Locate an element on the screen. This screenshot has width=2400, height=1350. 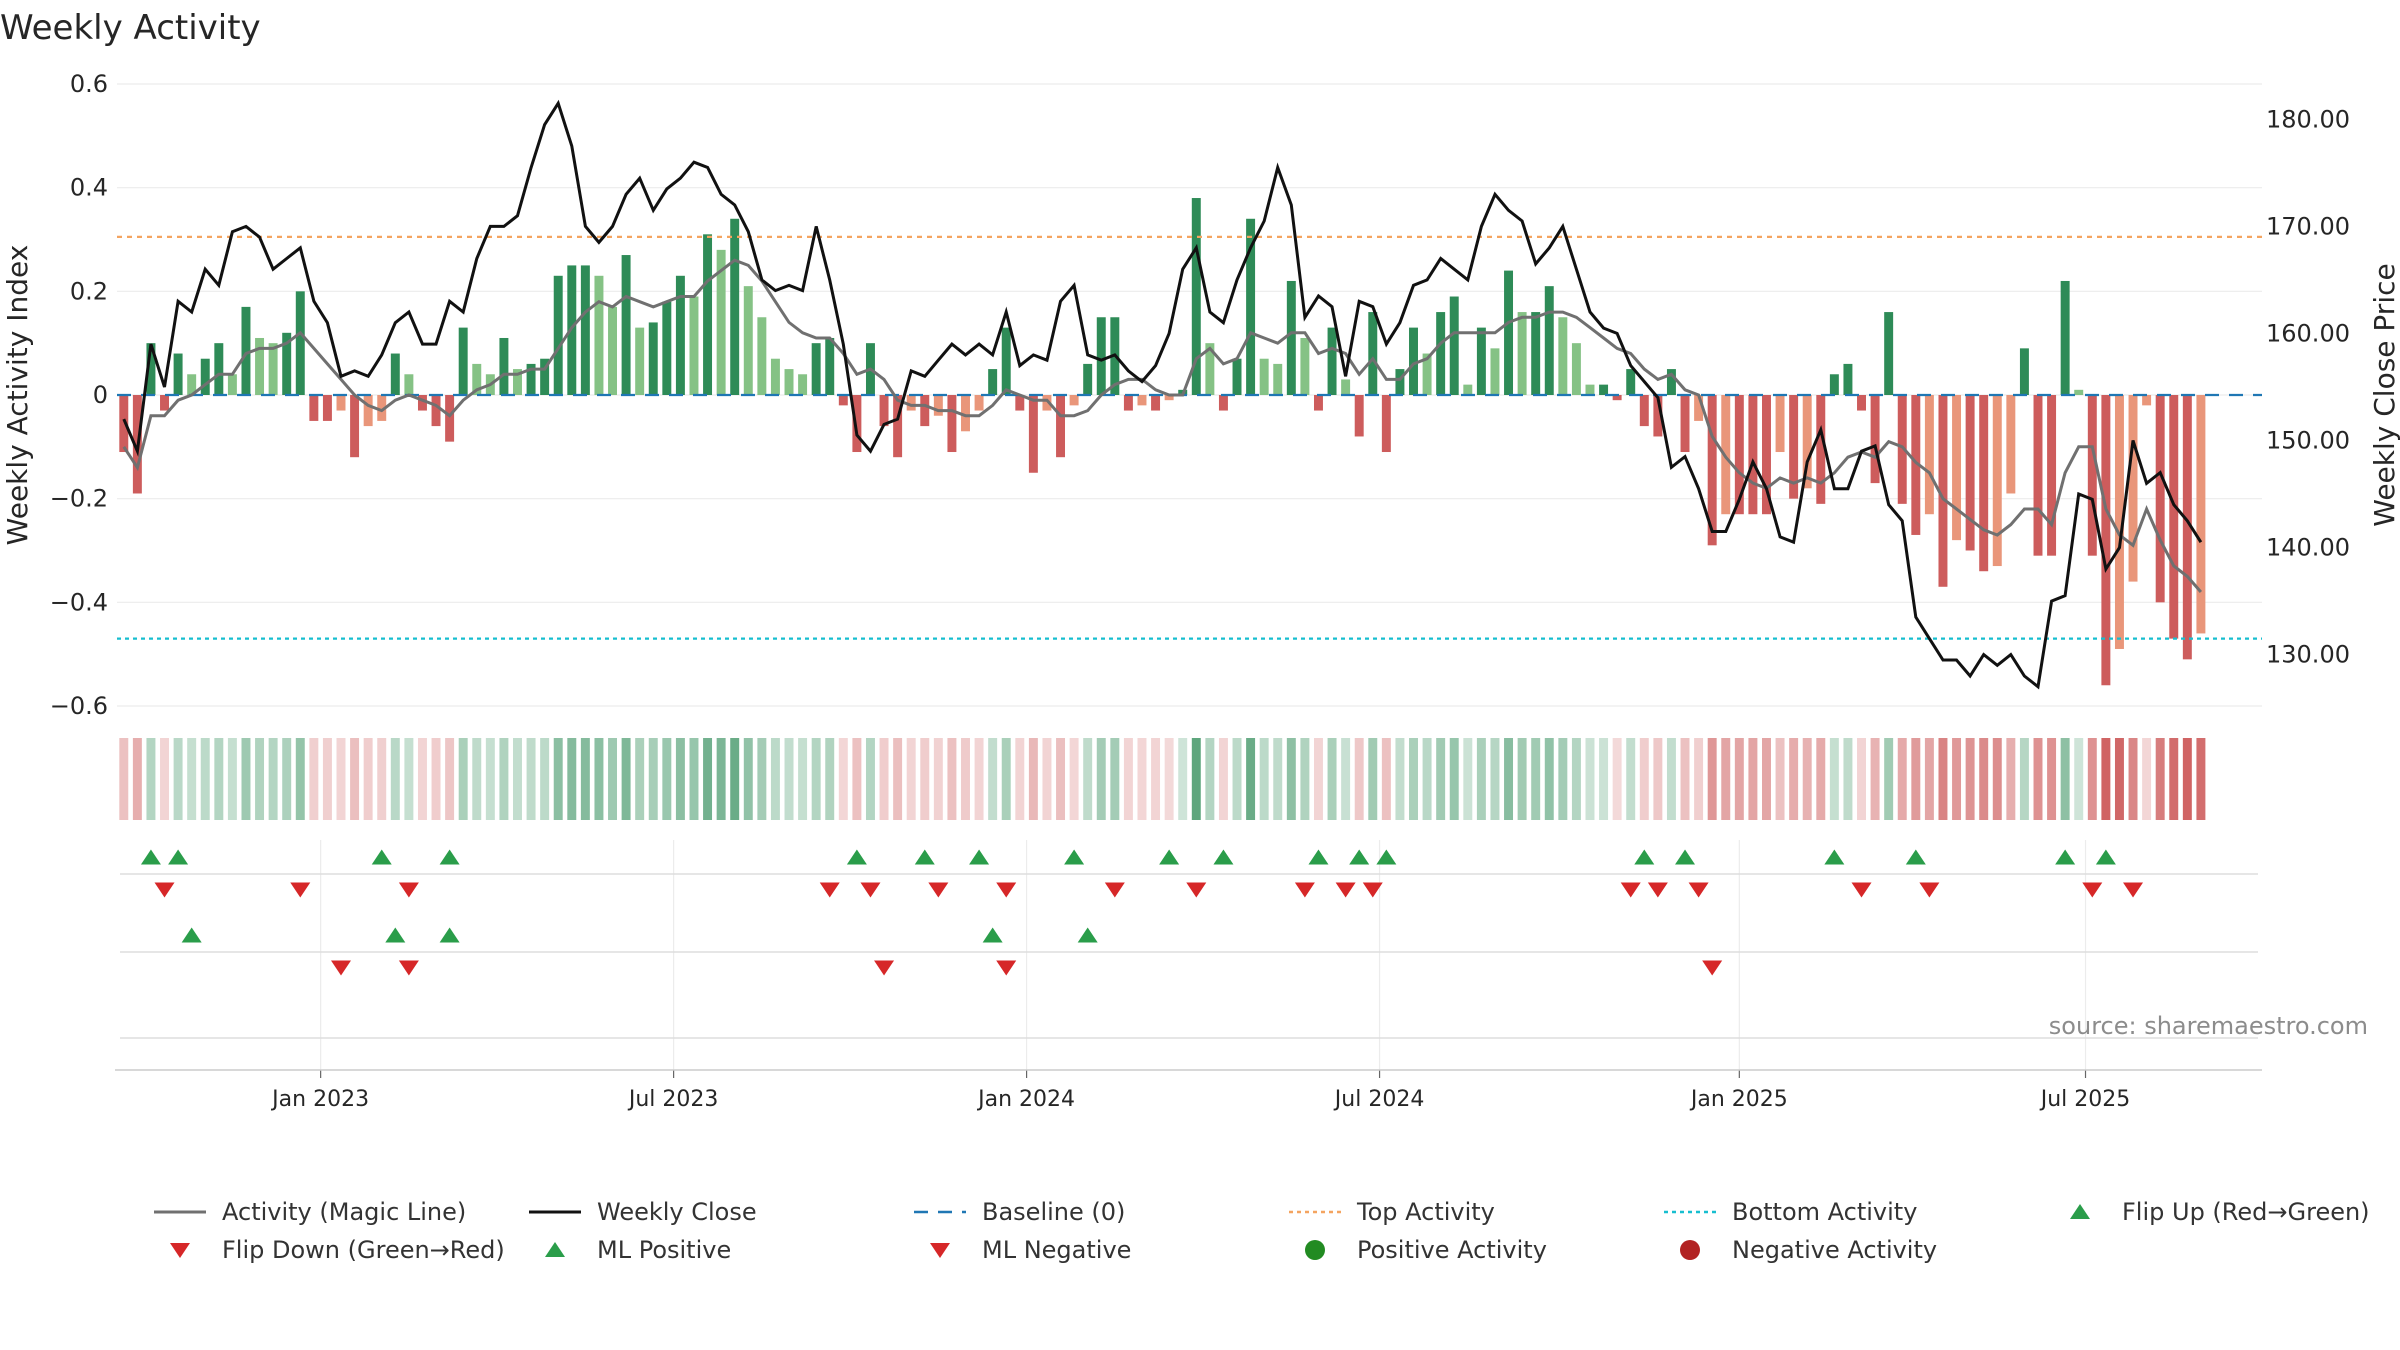
x-tick-label: Jan 2025 is located at coordinates (1738, 1099).